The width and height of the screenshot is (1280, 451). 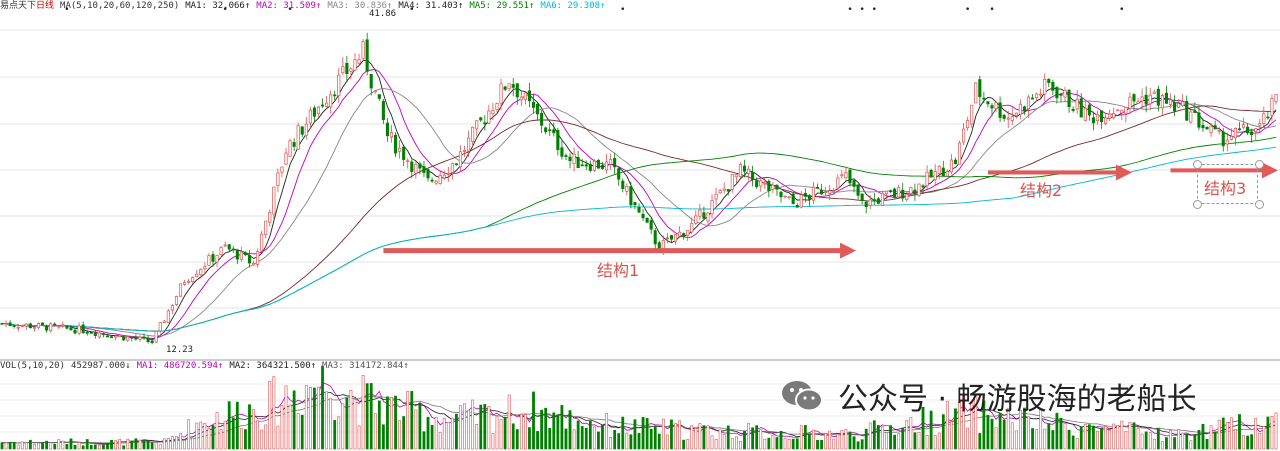 What do you see at coordinates (18, 6) in the screenshot?
I see `stock-name: 易点天下` at bounding box center [18, 6].